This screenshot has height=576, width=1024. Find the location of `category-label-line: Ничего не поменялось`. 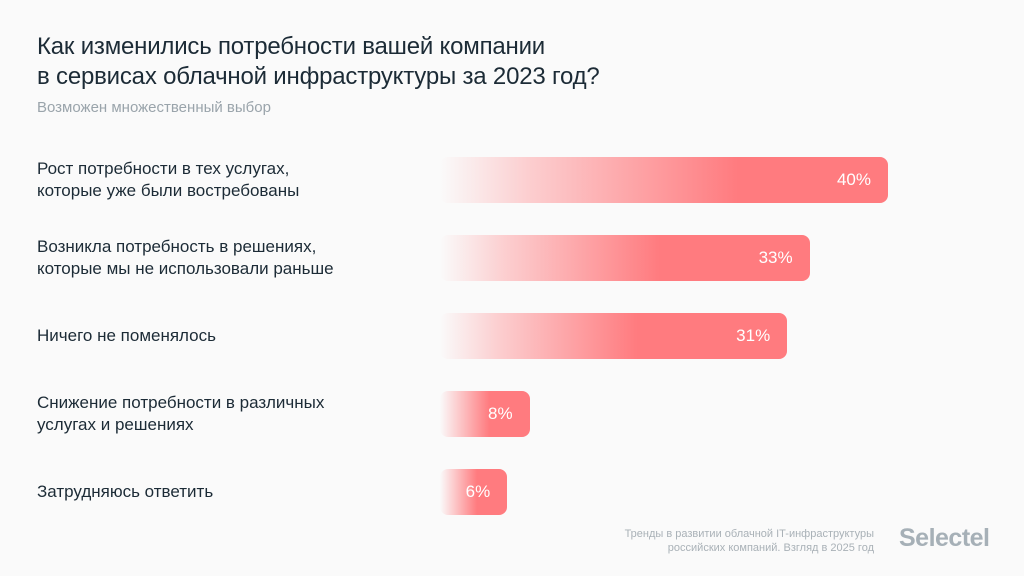

category-label-line: Ничего не поменялось is located at coordinates (126, 335).